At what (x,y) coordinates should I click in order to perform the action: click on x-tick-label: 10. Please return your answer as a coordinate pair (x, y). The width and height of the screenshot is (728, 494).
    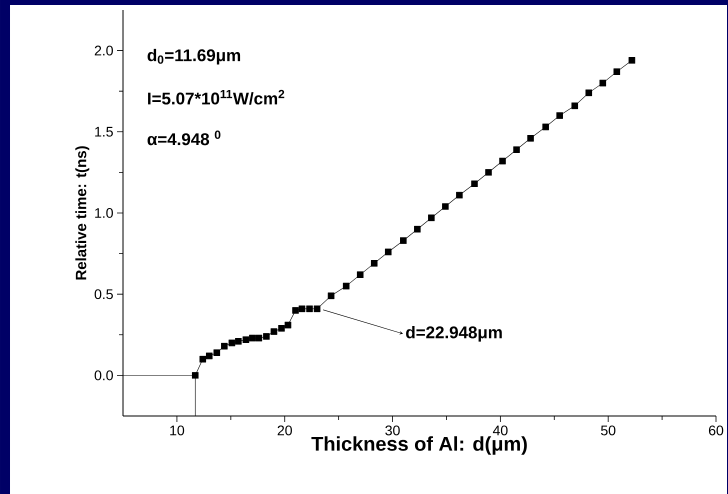
    Looking at the image, I should click on (177, 430).